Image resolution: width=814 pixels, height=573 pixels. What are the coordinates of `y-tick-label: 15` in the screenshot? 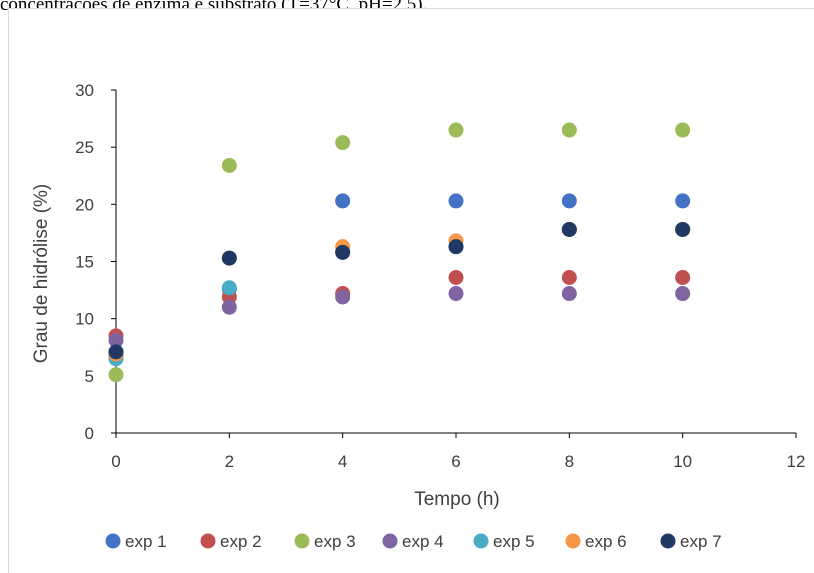 It's located at (84, 262).